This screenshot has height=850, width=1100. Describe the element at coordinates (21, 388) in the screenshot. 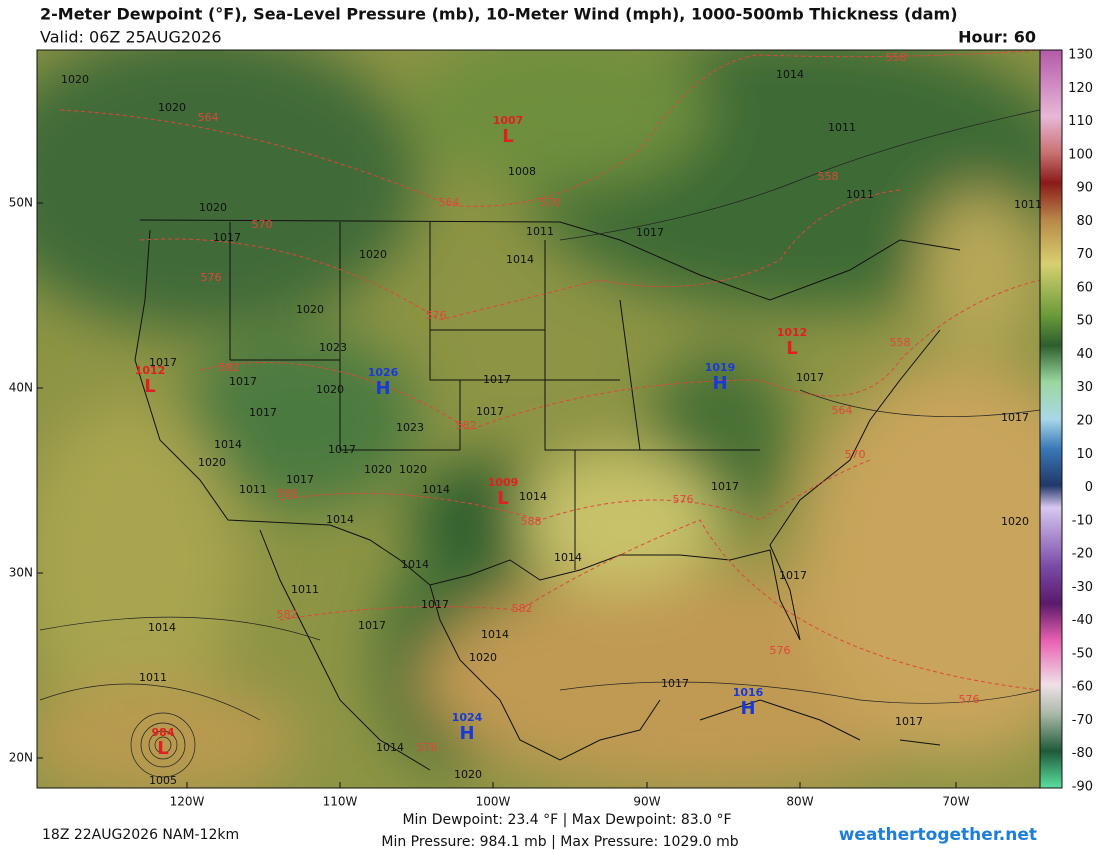

I see `lat-label: 40N` at that location.